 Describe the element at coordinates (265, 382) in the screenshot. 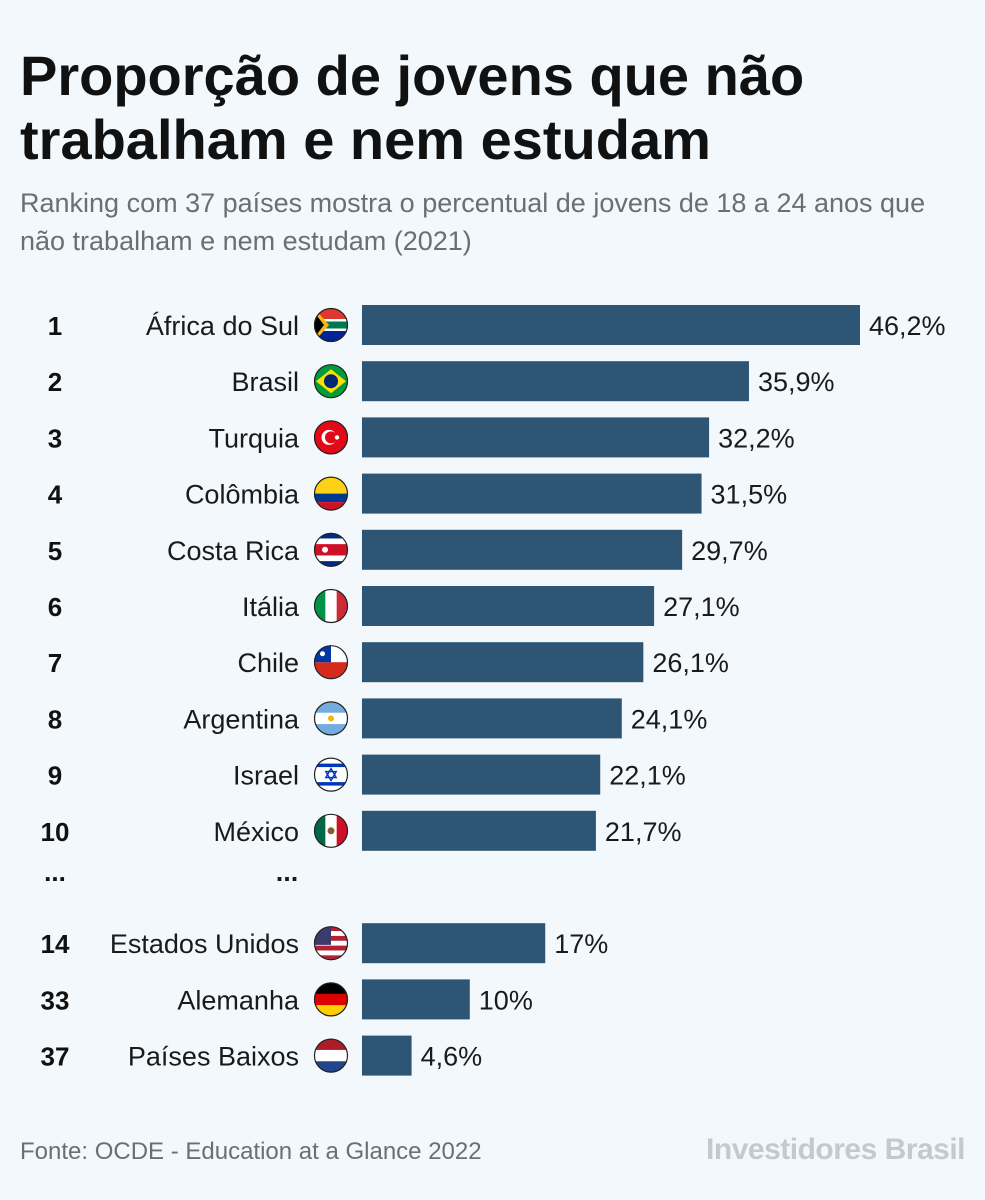

I see `row-country-label: Brasil` at that location.